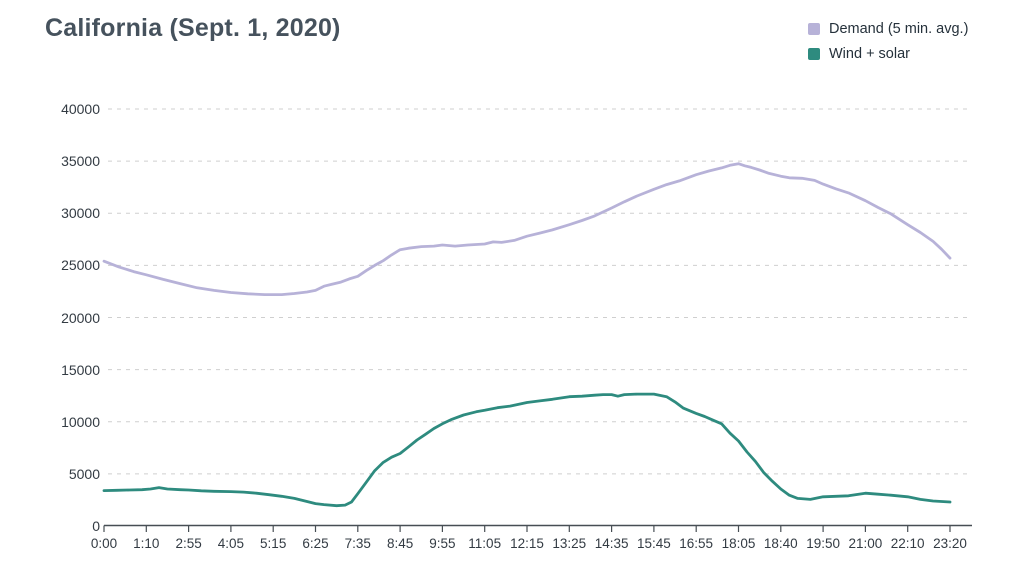 The height and width of the screenshot is (576, 1024). I want to click on chart-title: California (Sept. 1, 2020), so click(193, 28).